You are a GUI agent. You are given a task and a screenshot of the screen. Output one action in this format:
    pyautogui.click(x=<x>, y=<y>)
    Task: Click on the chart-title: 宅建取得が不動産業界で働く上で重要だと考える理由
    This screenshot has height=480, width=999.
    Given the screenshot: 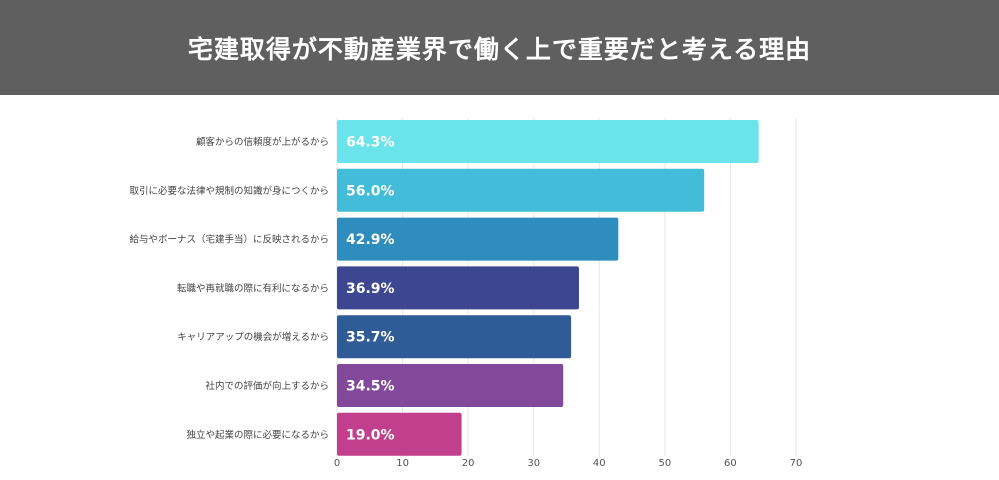 What is the action you would take?
    pyautogui.click(x=499, y=49)
    